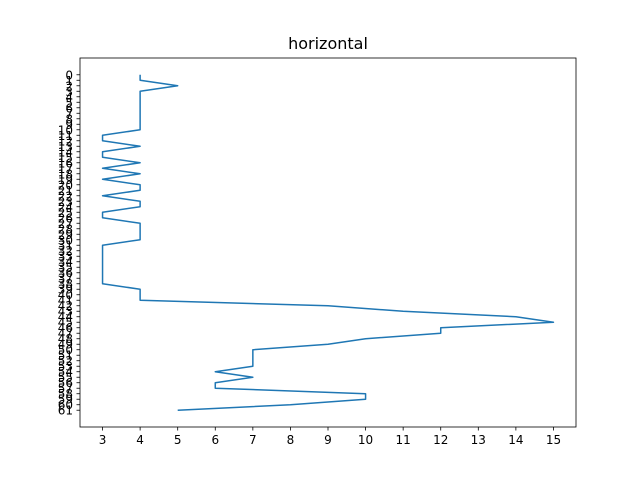 Image resolution: width=640 pixels, height=480 pixels. What do you see at coordinates (65, 345) in the screenshot?
I see `y-tick-label: 49` at bounding box center [65, 345].